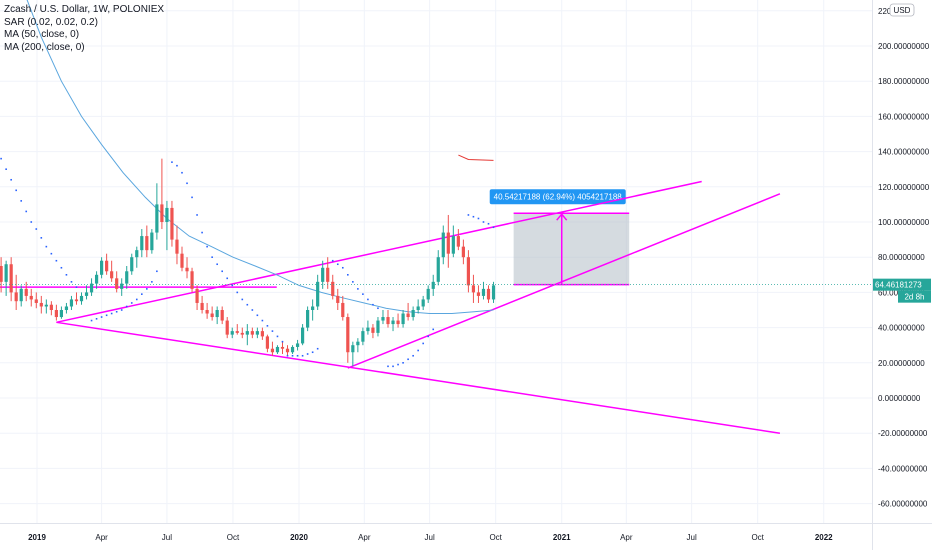 The height and width of the screenshot is (550, 932). Describe the element at coordinates (558, 197) in the screenshot. I see `measure-label: 40.54217188 (62.94%) 4054217188` at that location.